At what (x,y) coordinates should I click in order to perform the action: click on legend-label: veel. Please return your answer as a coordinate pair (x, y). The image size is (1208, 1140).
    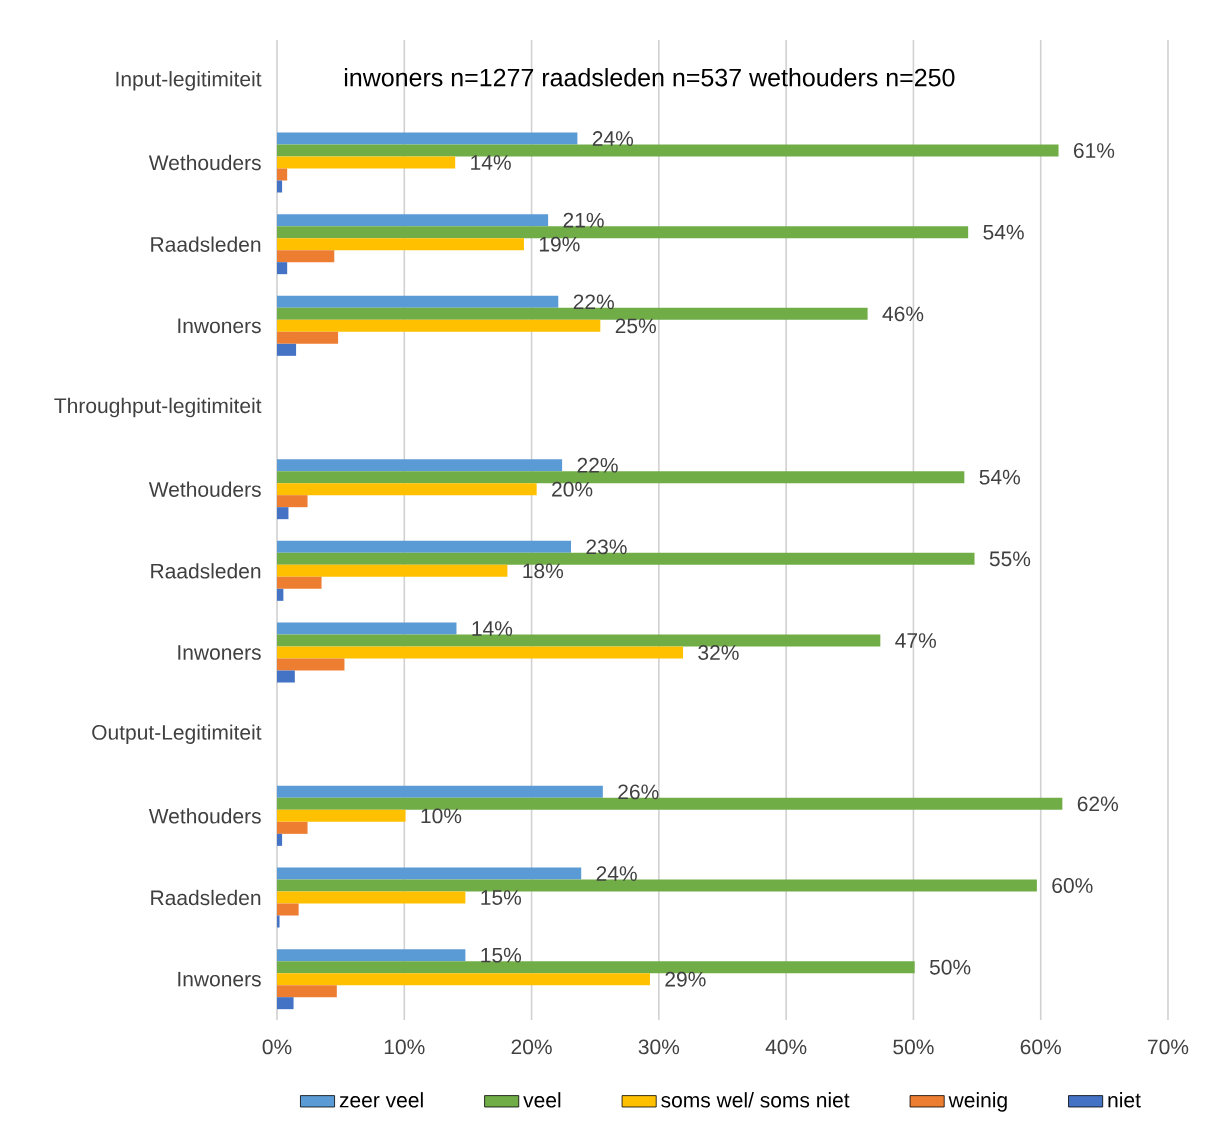
    Looking at the image, I should click on (542, 1100).